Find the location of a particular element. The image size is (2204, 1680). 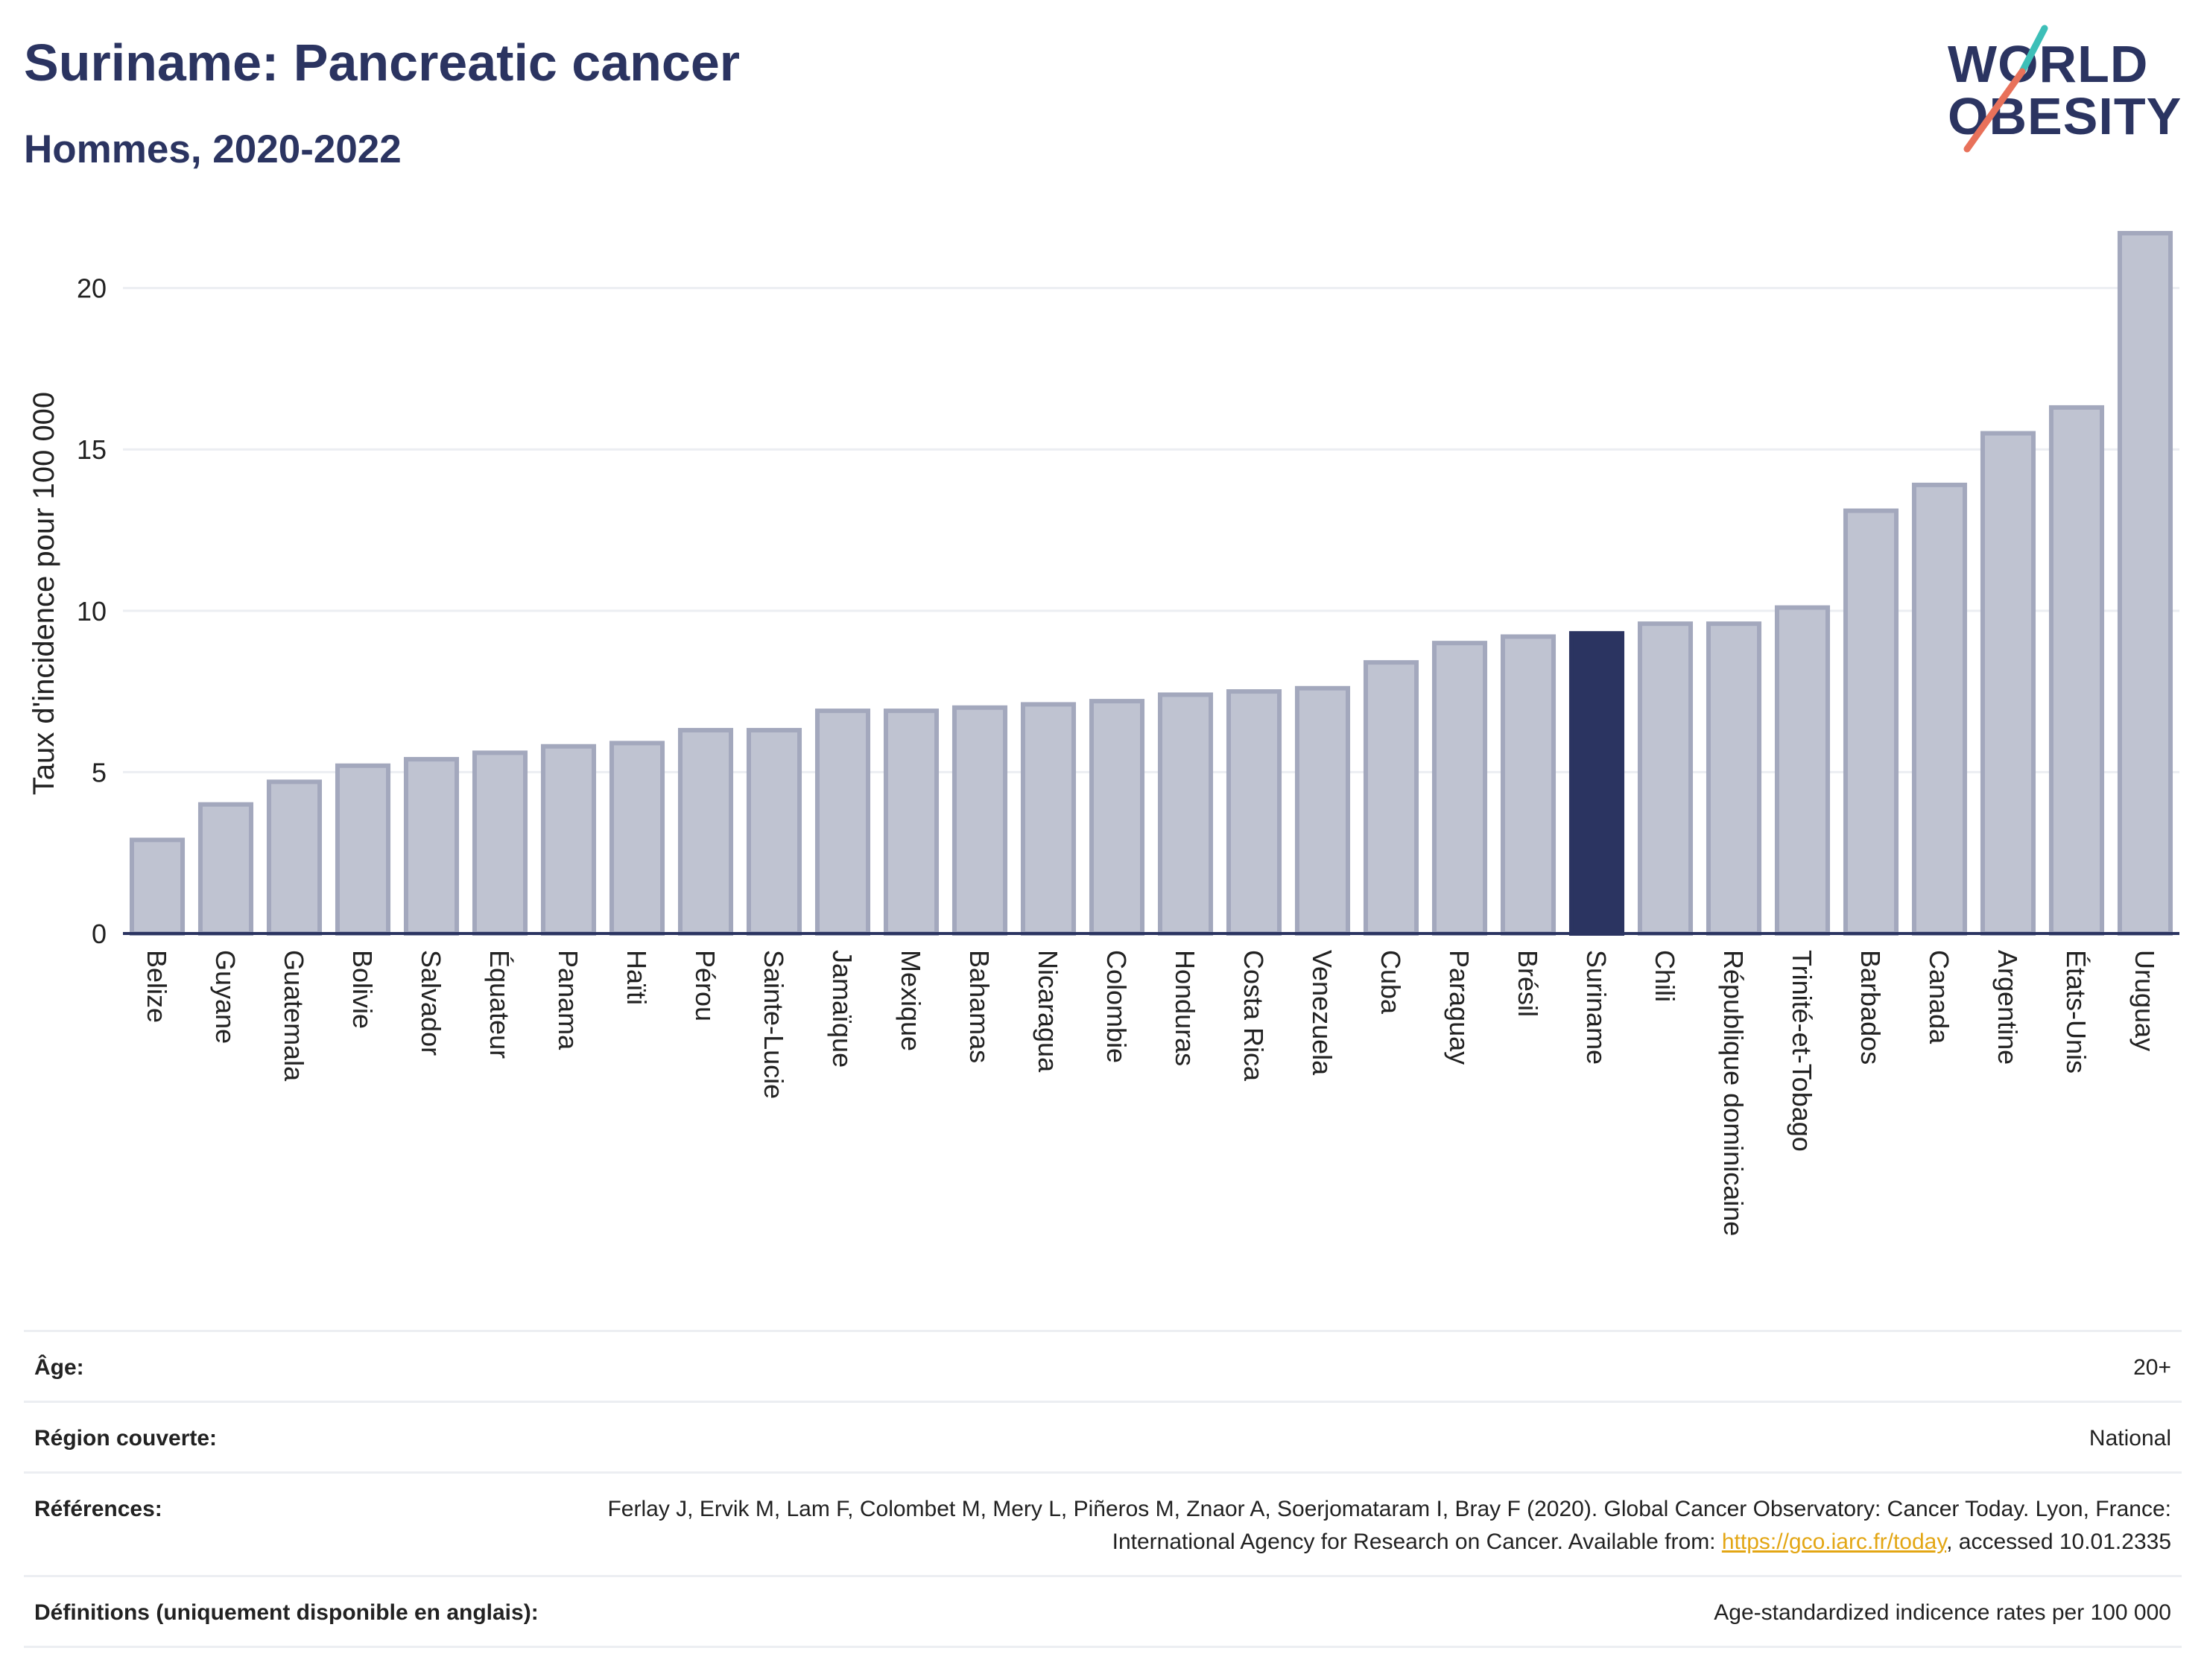

reference-link: https://gco.iarc.fr/today is located at coordinates (1834, 1542).